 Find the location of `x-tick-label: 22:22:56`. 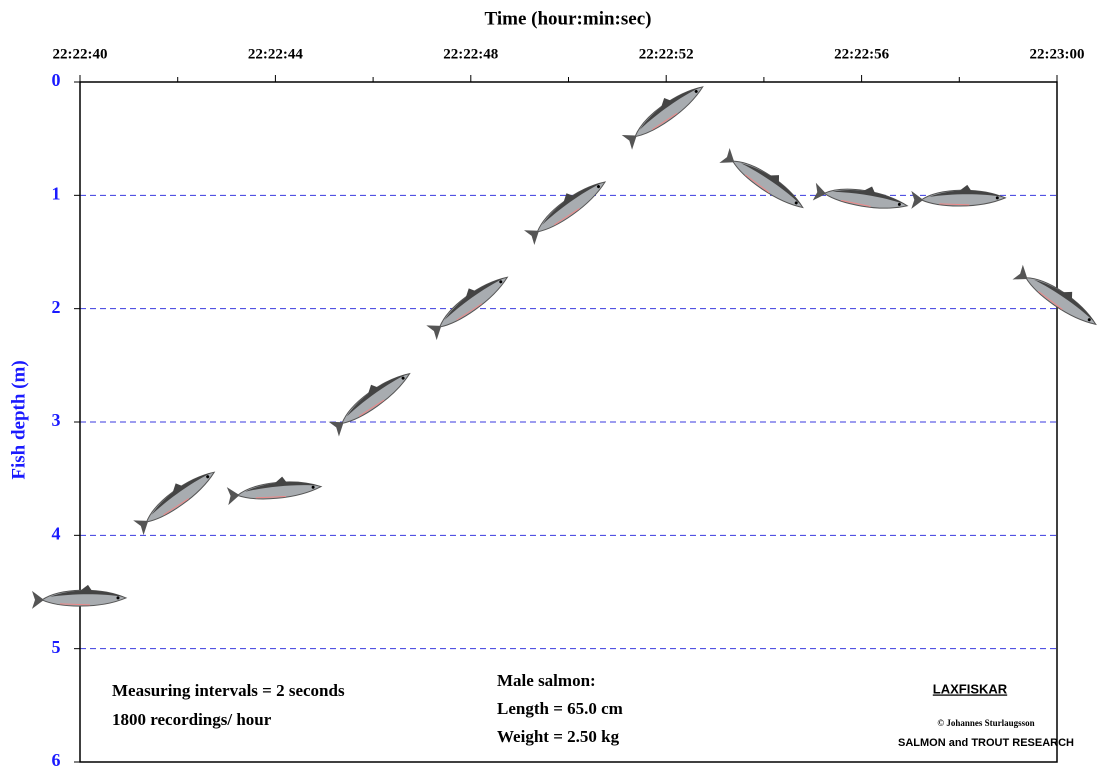

x-tick-label: 22:22:56 is located at coordinates (861, 54).